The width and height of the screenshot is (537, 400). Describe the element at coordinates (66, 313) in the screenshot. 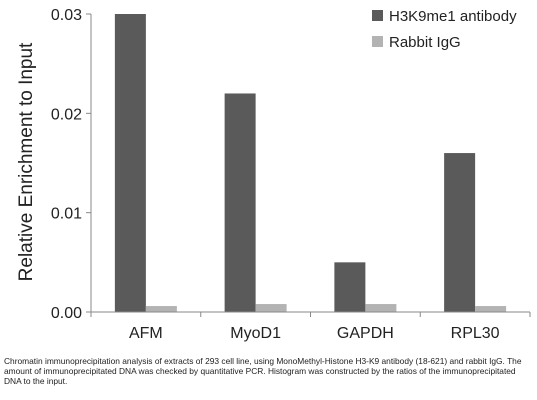

I see `y-tick-label: 0.00` at that location.